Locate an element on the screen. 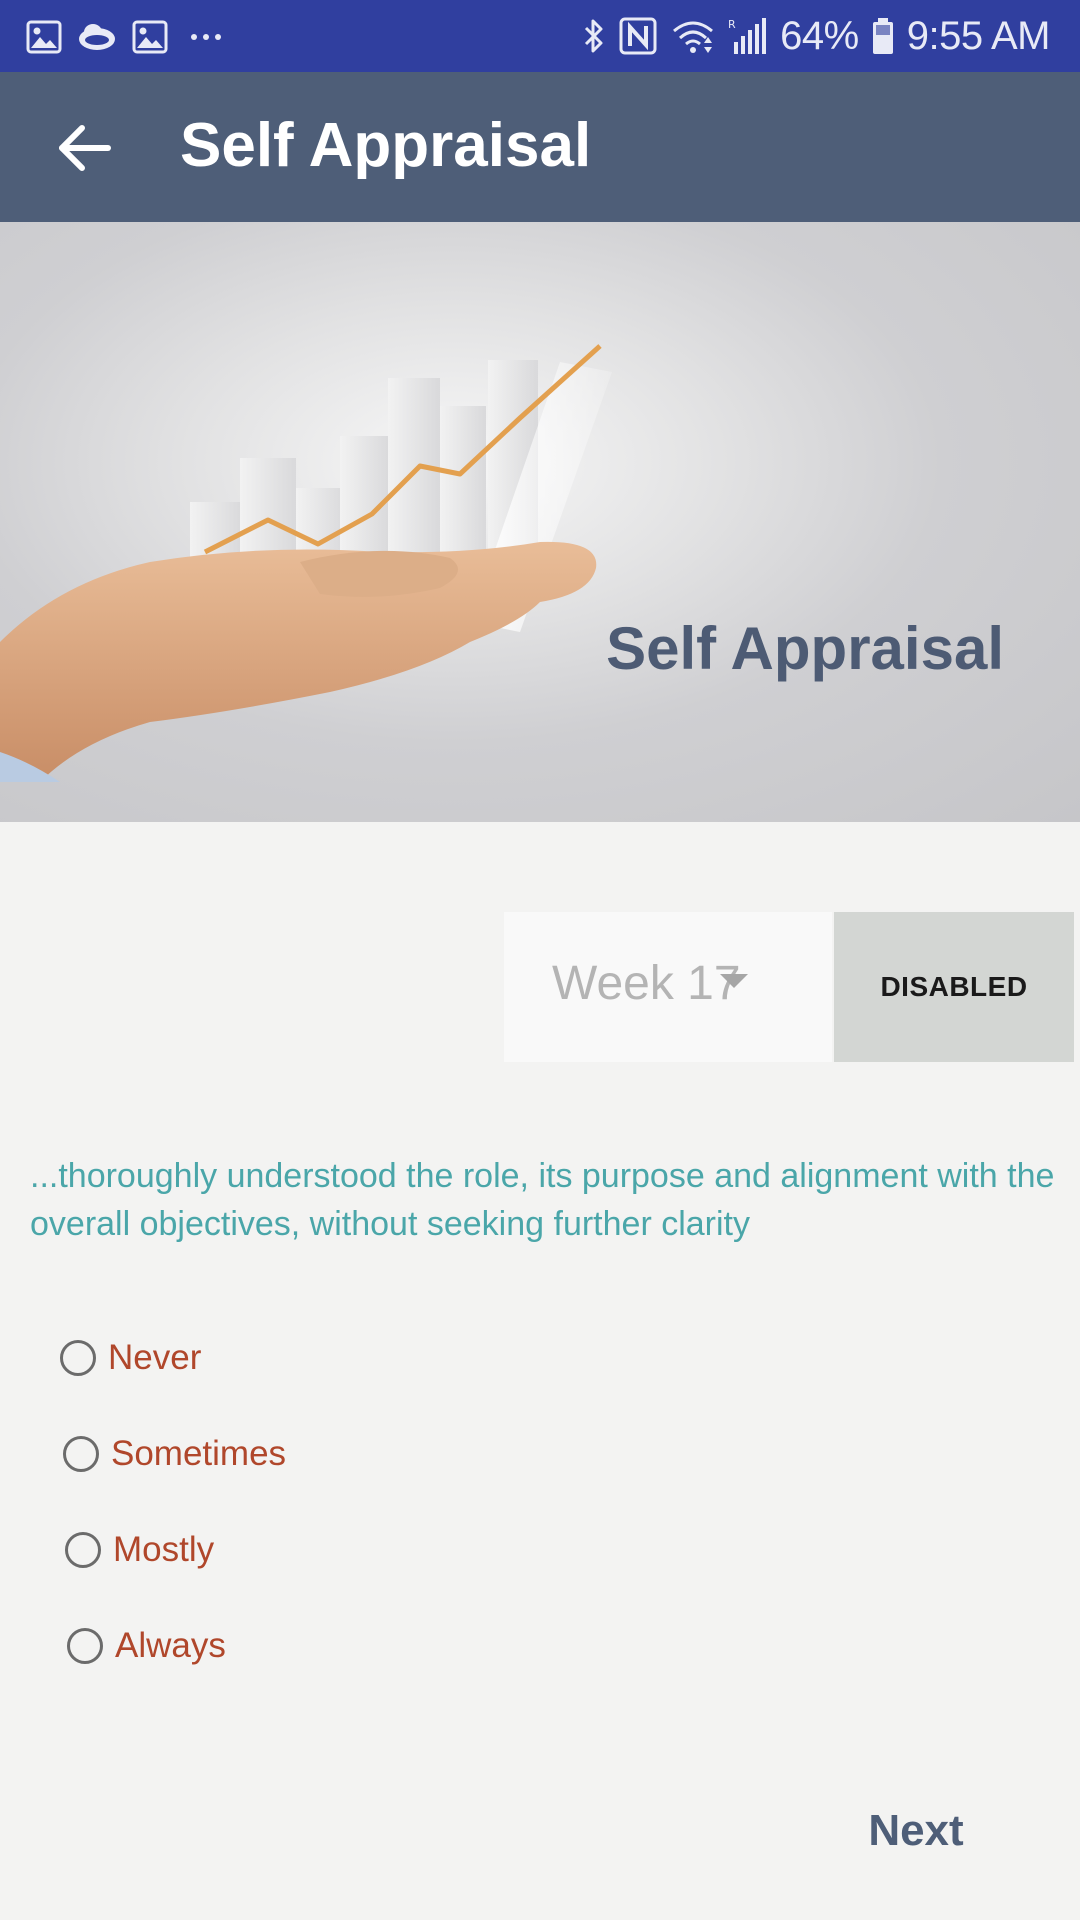 The image size is (1080, 1920). option-label: Never is located at coordinates (155, 1357).